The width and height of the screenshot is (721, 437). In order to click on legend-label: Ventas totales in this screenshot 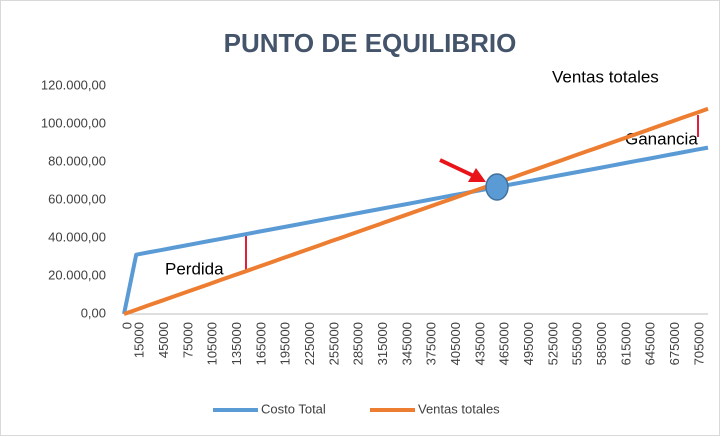, I will do `click(459, 408)`.